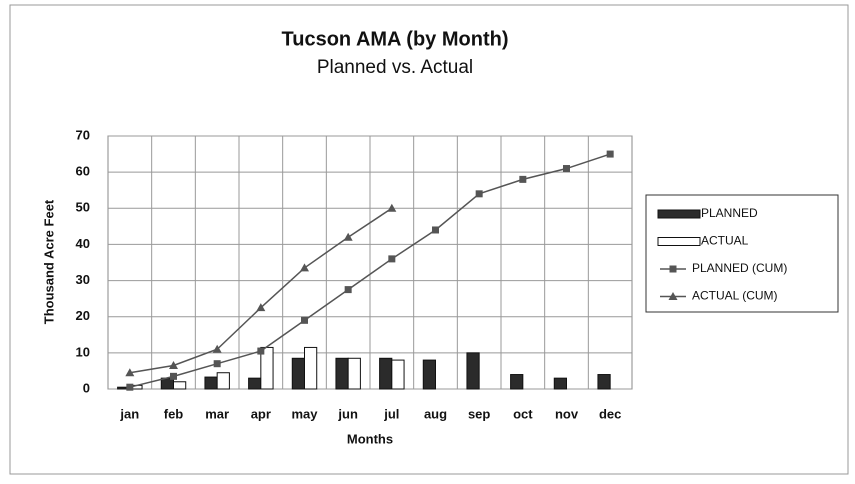 The height and width of the screenshot is (484, 855). What do you see at coordinates (739, 268) in the screenshot?
I see `legend-label: PLANNED (CUM)` at bounding box center [739, 268].